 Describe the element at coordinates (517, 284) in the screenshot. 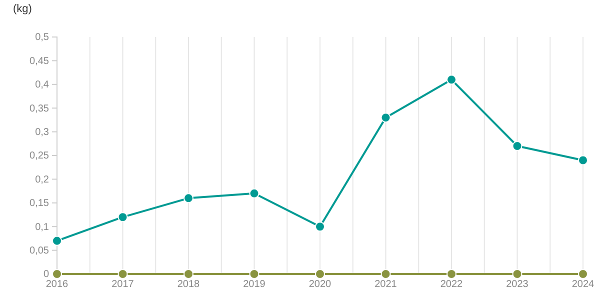

I see `x-tick-label: 2023` at that location.